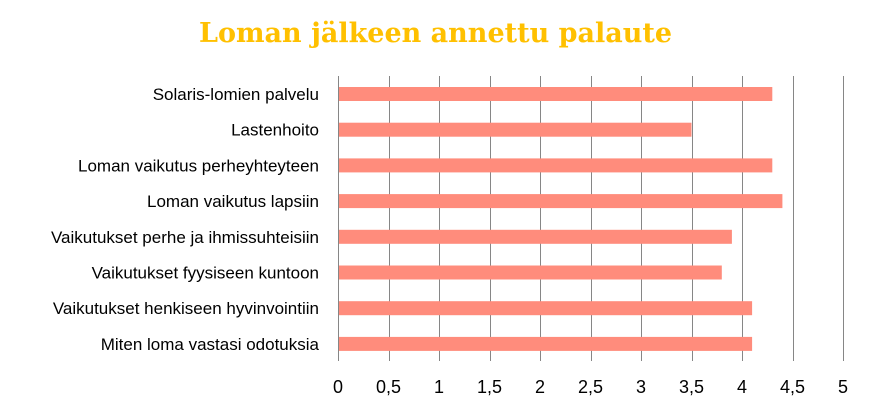 The height and width of the screenshot is (412, 871). Describe the element at coordinates (439, 387) in the screenshot. I see `x-tick-label: 1` at that location.